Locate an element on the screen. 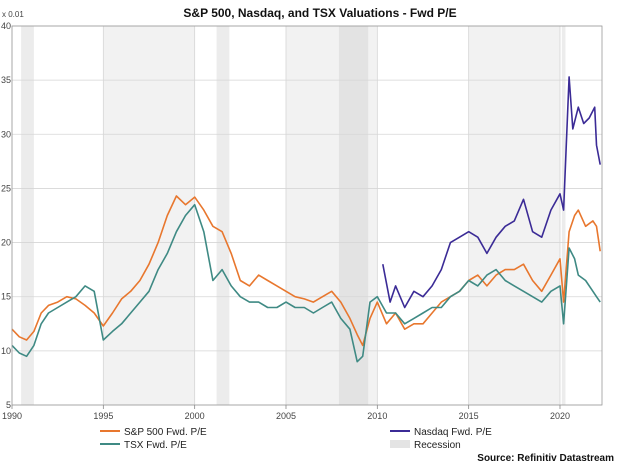 This screenshot has height=467, width=624. y-tick-label: 25 is located at coordinates (6, 188).